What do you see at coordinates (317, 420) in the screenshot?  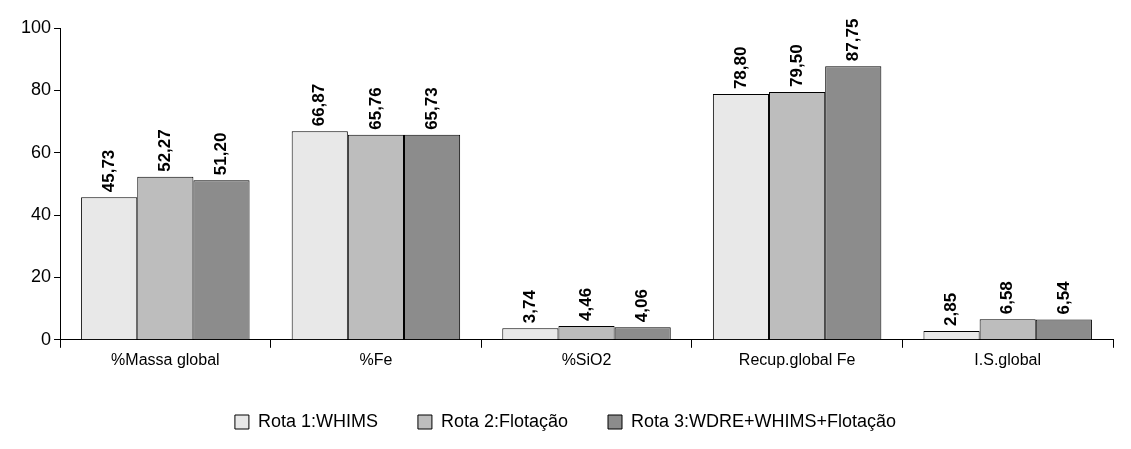 I see `legend-label: Rota 1:WHIMS` at bounding box center [317, 420].